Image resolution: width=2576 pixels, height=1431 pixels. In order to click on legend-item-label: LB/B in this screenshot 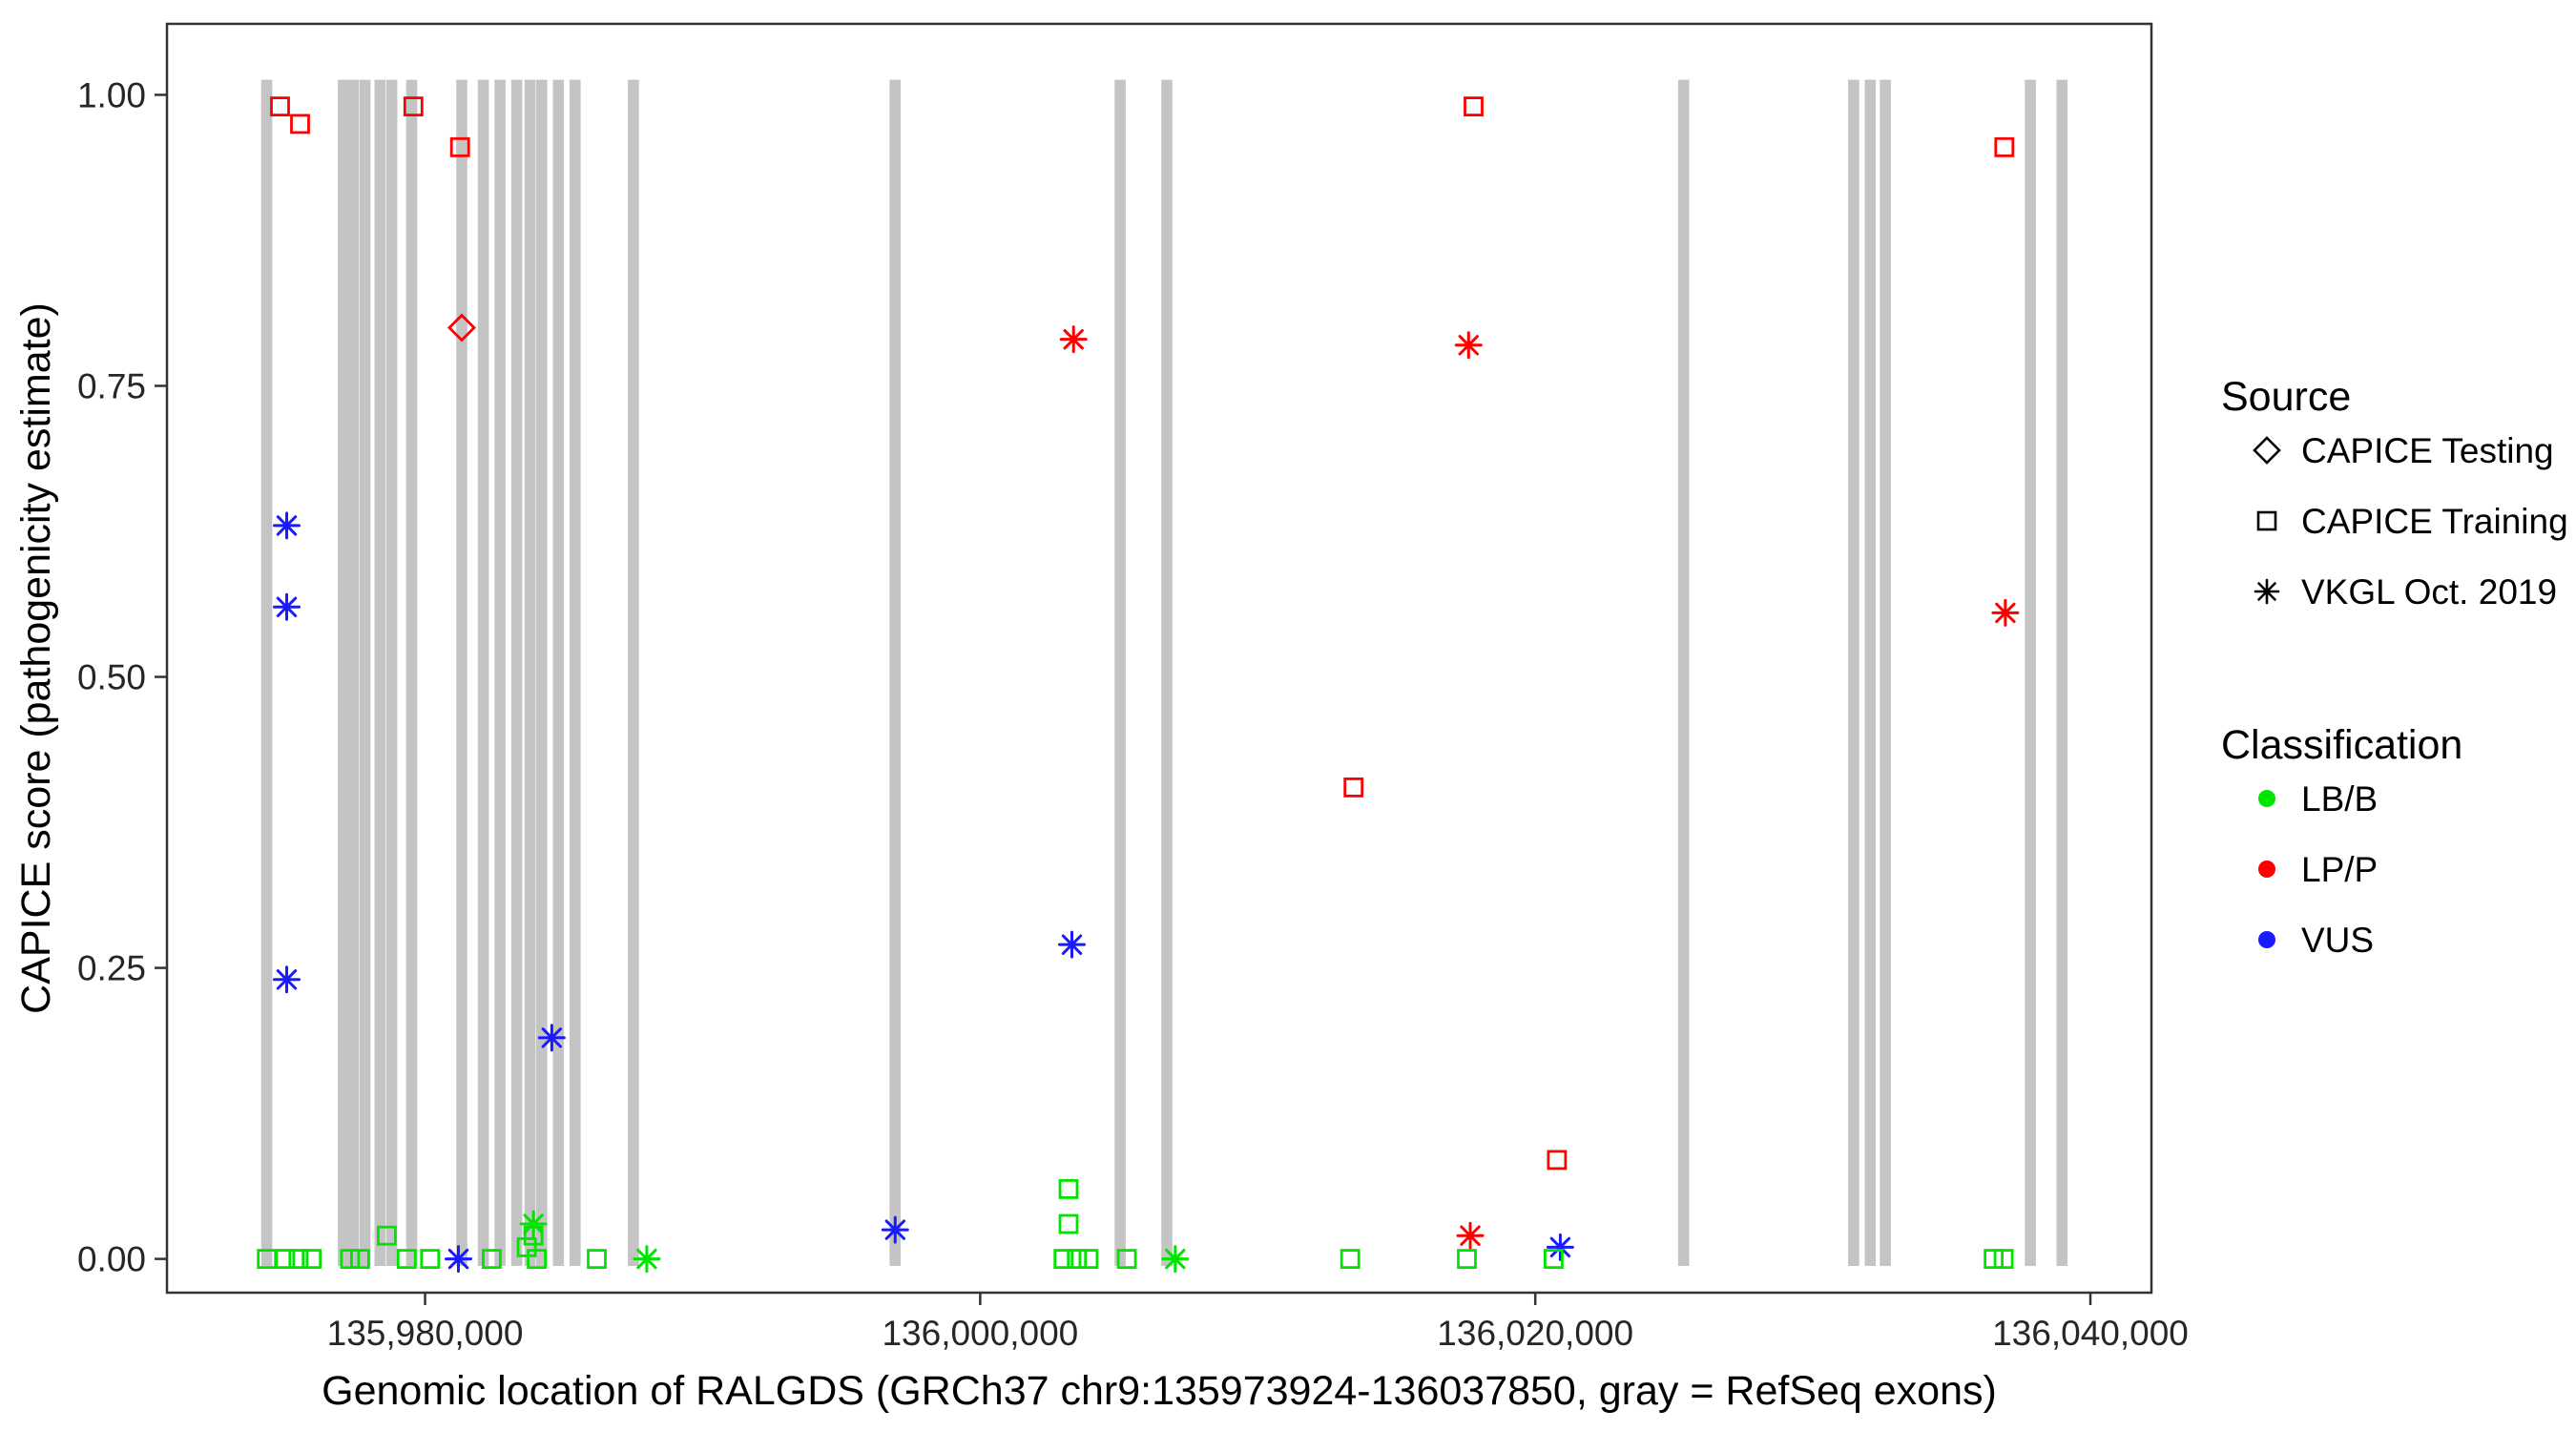, I will do `click(2339, 799)`.